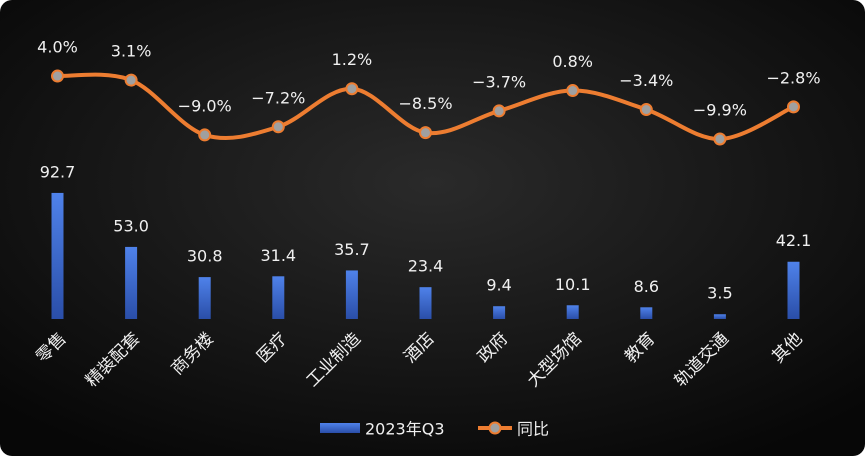 The height and width of the screenshot is (456, 865). I want to click on data-label: 3.1%, so click(131, 51).